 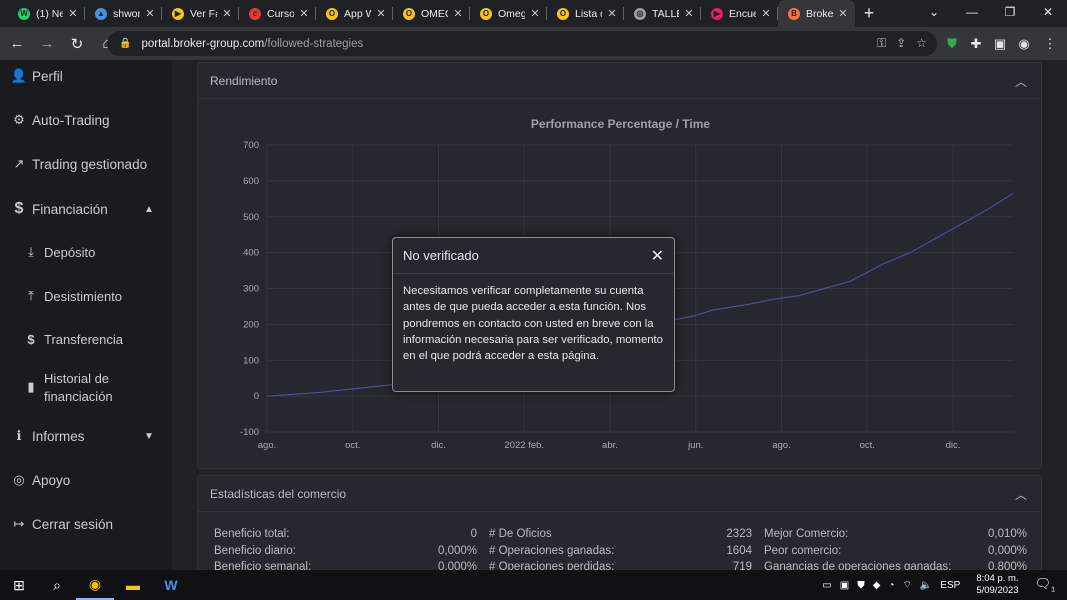 What do you see at coordinates (40, 480) in the screenshot?
I see `sidebar-item-apoyo: ◎ Apoyo` at bounding box center [40, 480].